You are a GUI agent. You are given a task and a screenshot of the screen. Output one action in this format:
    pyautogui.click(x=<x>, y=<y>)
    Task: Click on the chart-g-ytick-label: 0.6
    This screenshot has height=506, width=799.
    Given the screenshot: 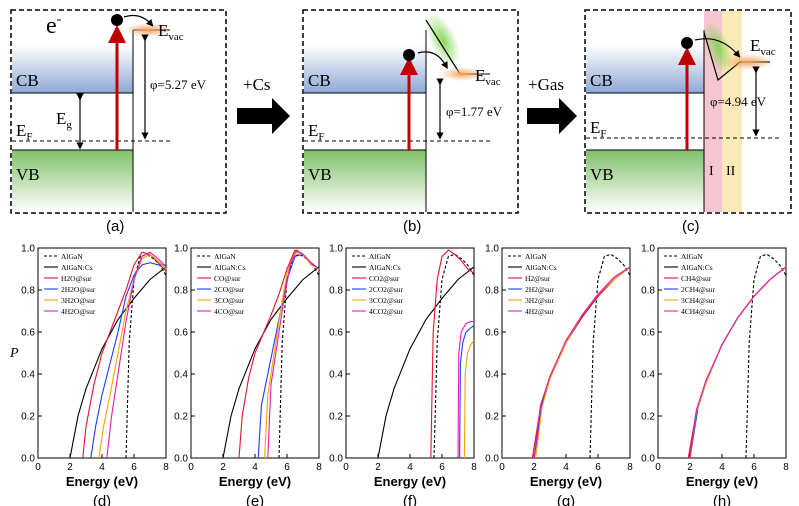 What is the action you would take?
    pyautogui.click(x=492, y=333)
    